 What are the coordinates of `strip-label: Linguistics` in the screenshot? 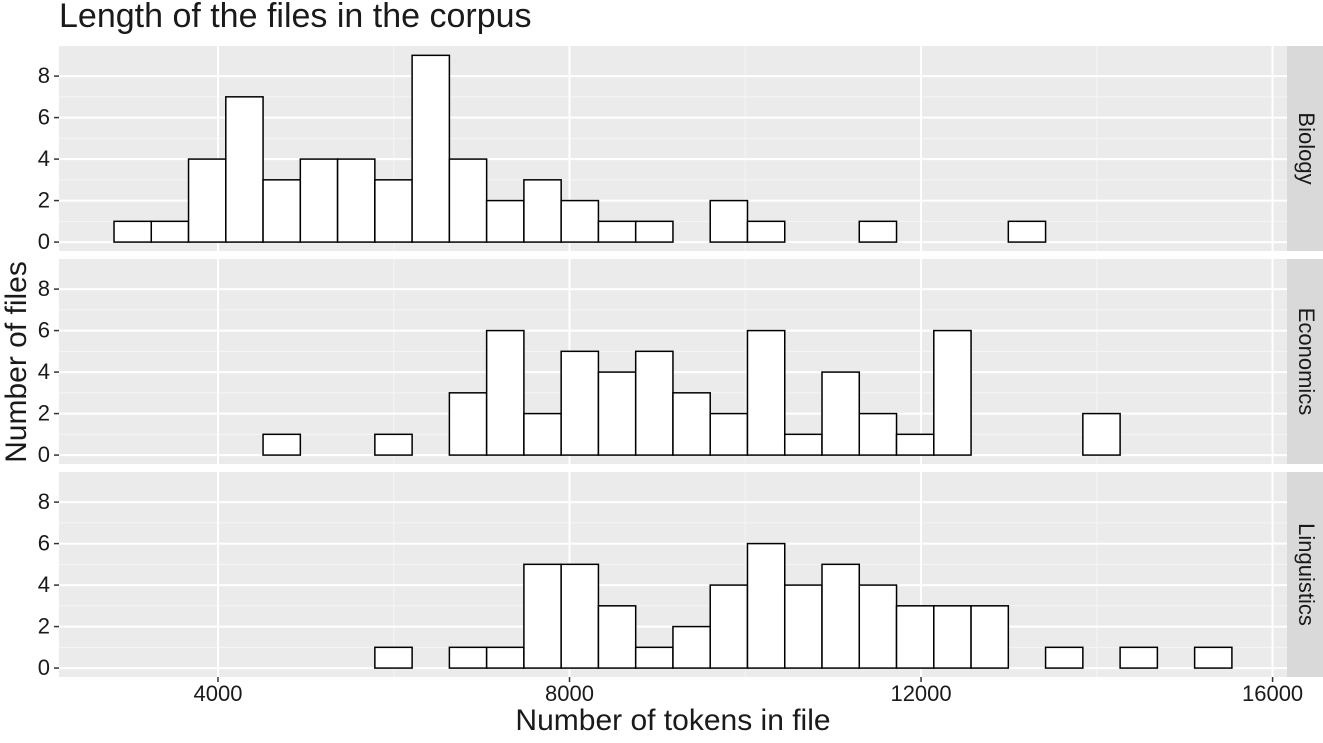 It's located at (1306, 574).